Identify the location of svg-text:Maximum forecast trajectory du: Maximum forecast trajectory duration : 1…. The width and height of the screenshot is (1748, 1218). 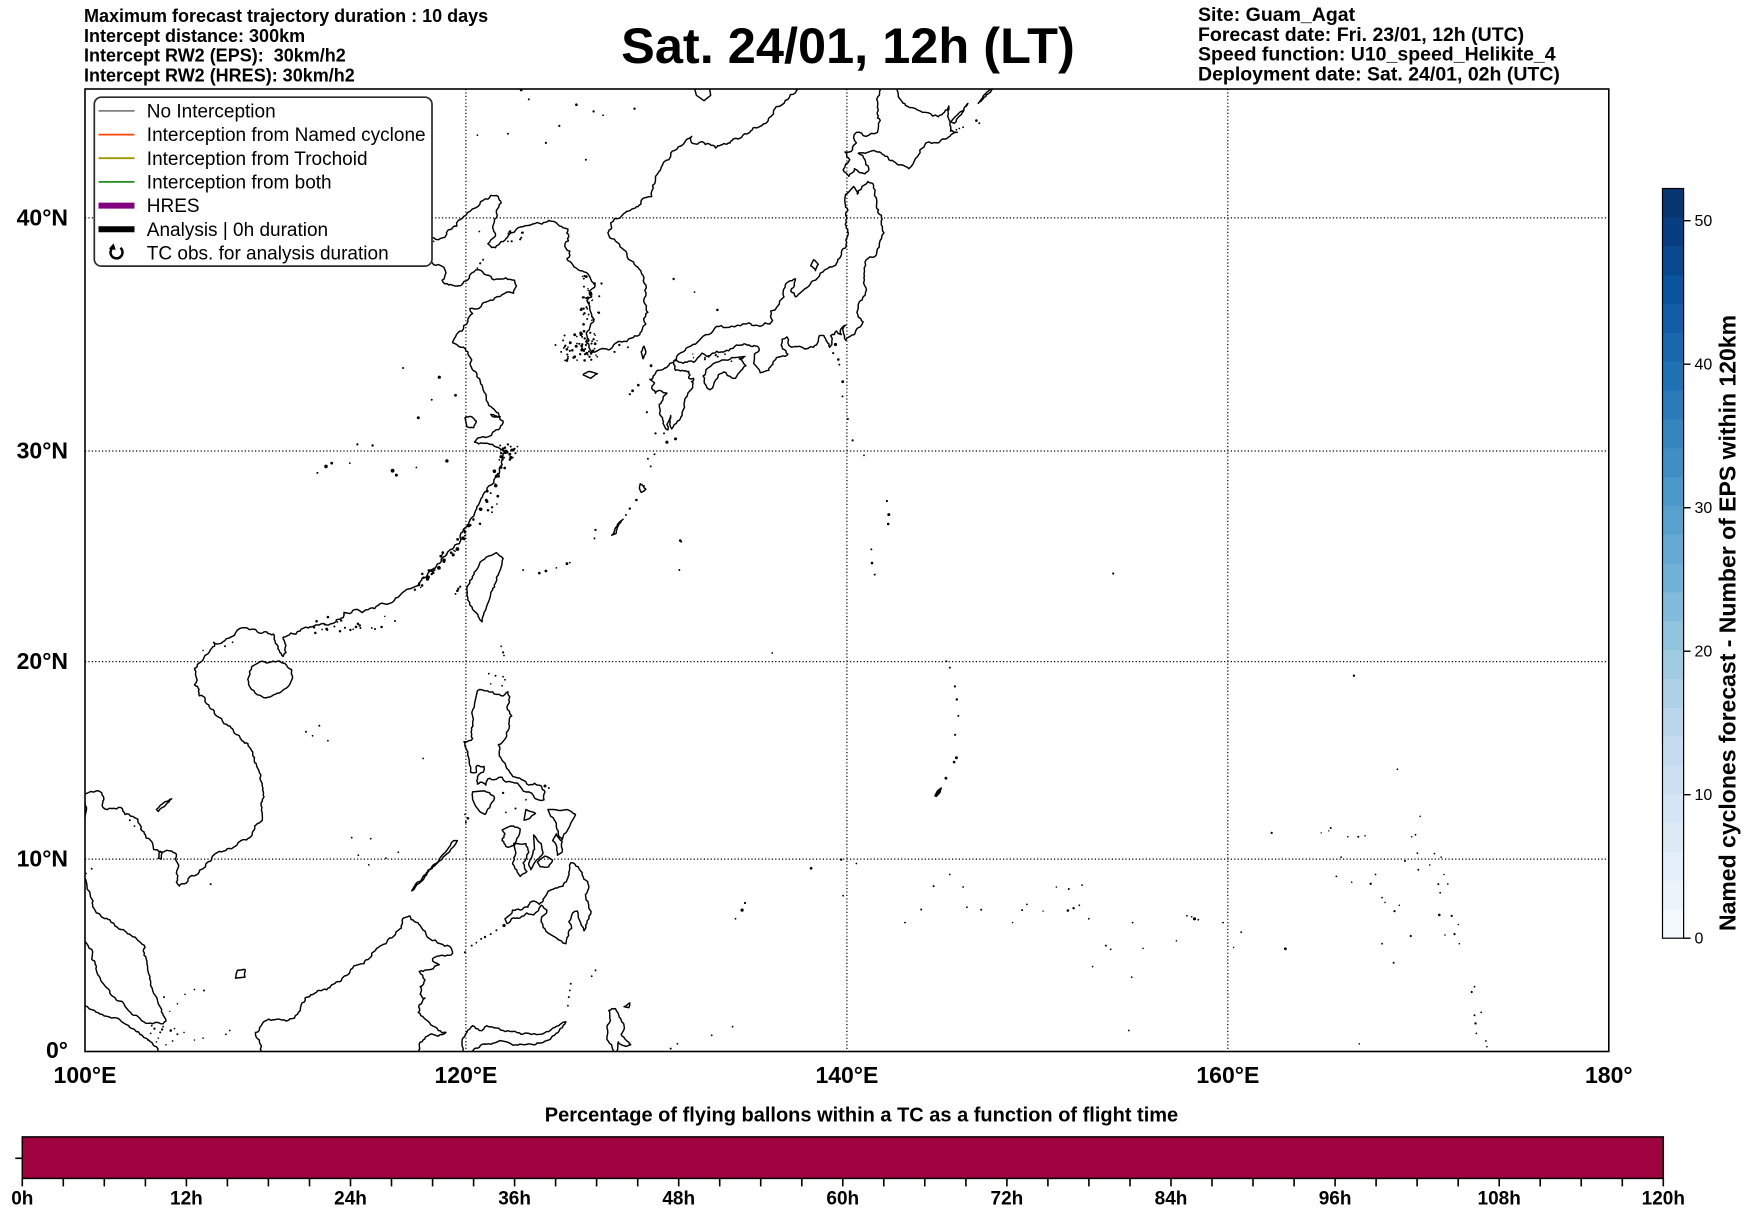
(286, 16).